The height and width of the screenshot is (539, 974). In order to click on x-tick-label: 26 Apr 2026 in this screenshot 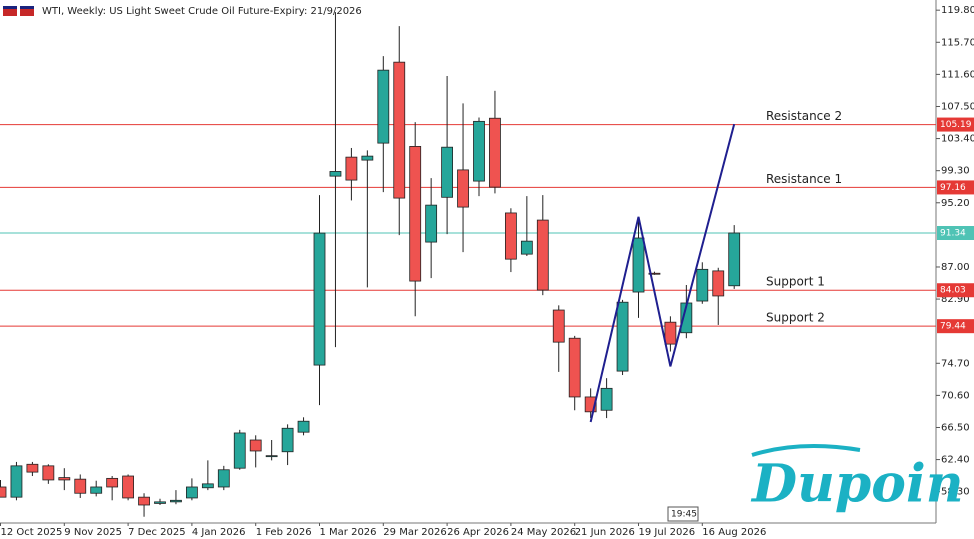, I will do `click(478, 532)`.